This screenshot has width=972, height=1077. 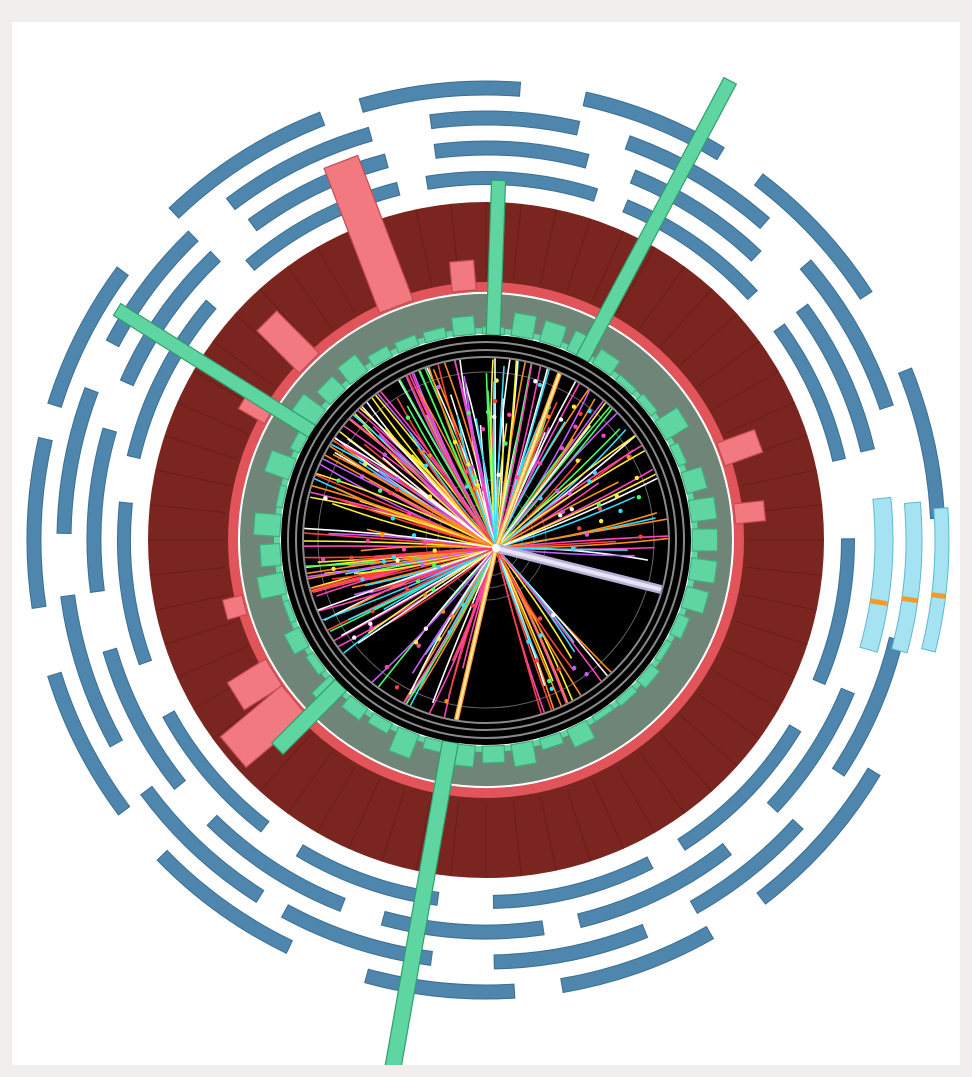 What do you see at coordinates (581, 572) in the screenshot?
I see `muon-track` at bounding box center [581, 572].